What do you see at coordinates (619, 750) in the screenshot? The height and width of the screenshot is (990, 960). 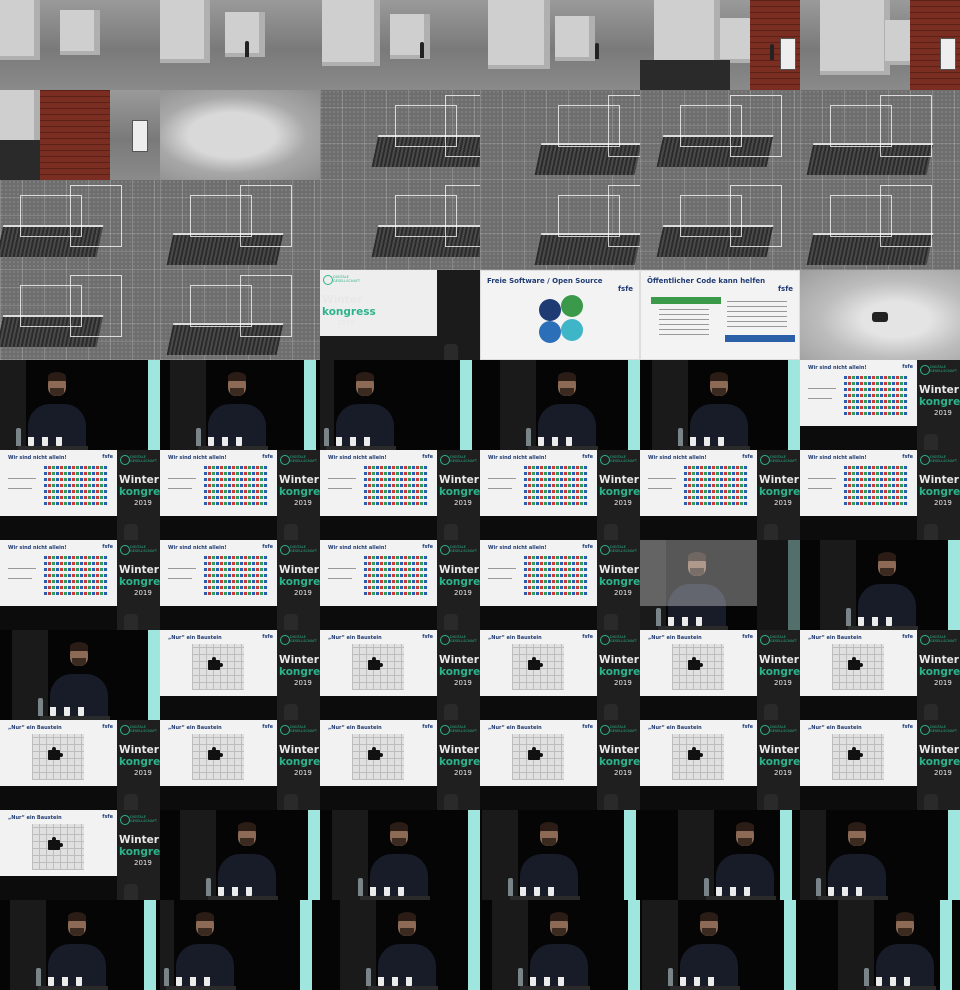 I see `event-word-top: Winter` at bounding box center [619, 750].